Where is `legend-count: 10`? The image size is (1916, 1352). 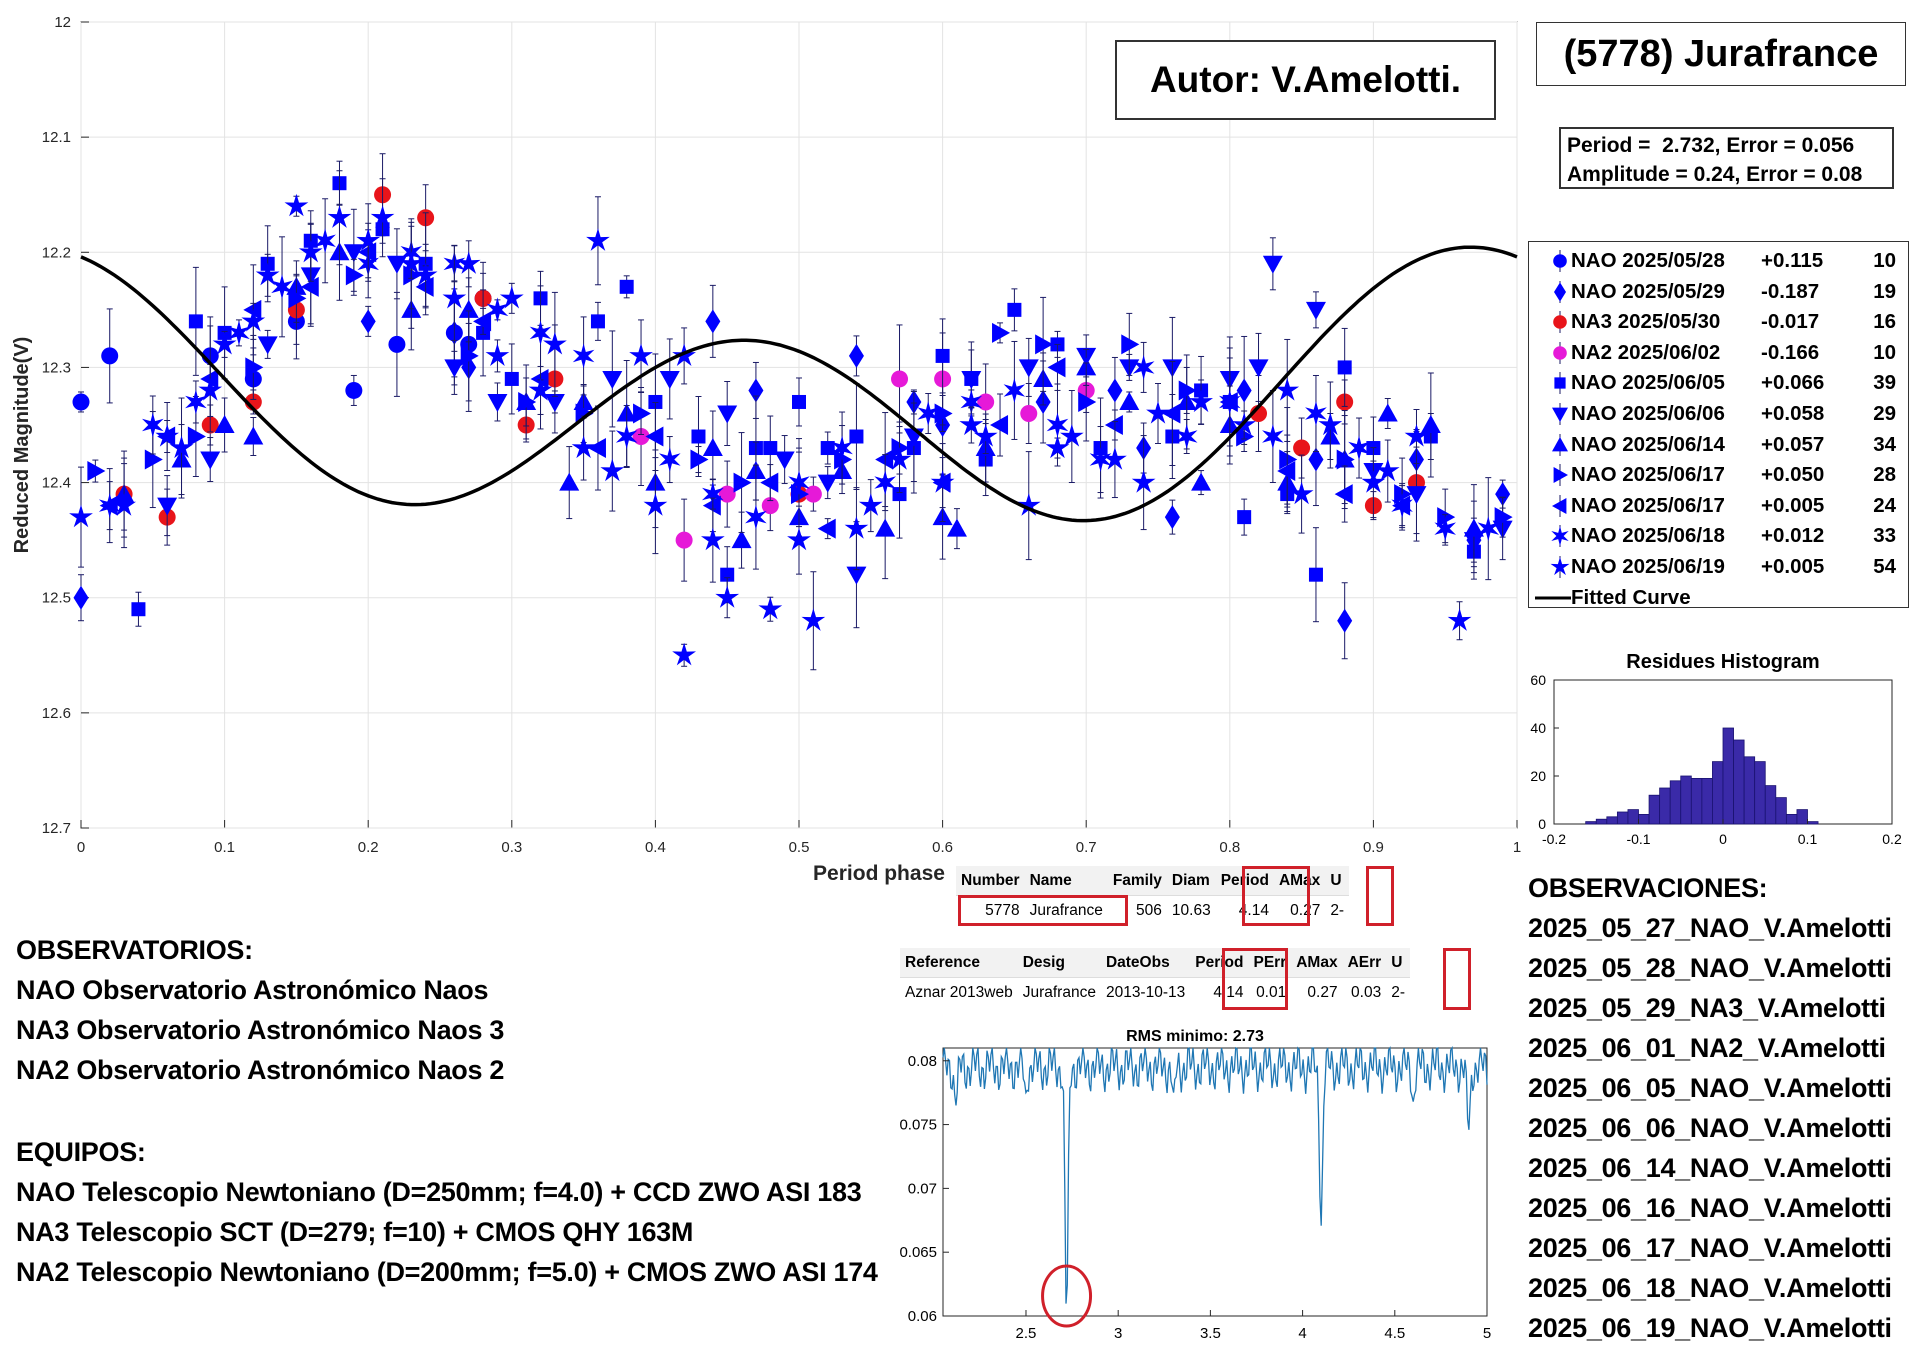
legend-count: 10 is located at coordinates (1884, 352).